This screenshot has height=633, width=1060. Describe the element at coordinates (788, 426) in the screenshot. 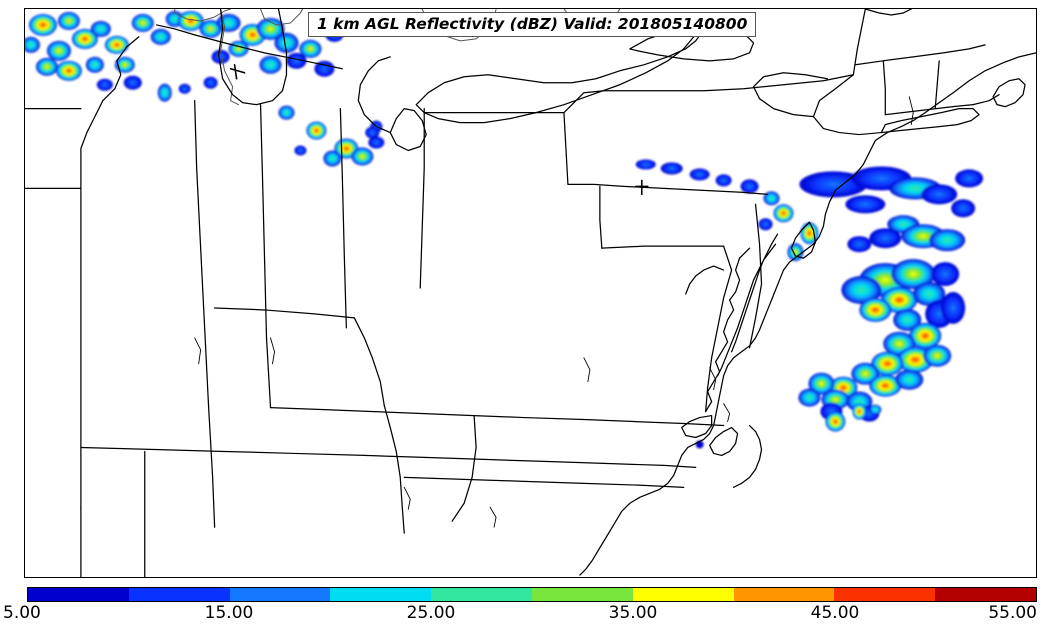

I see `echo-group-outer-banks` at that location.